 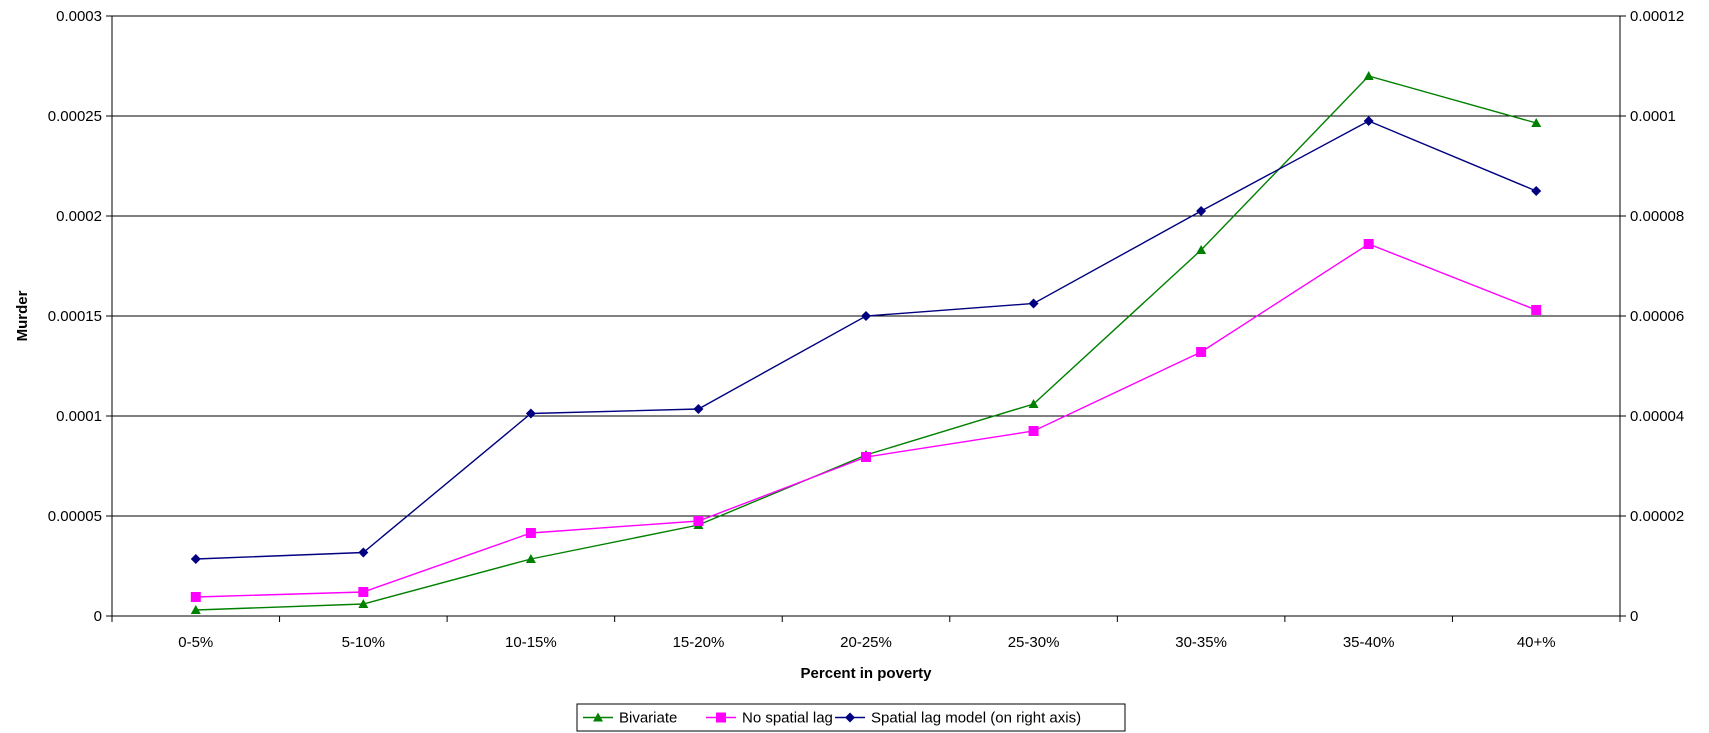 I want to click on left-tick-label: 0.00025, so click(x=75, y=116).